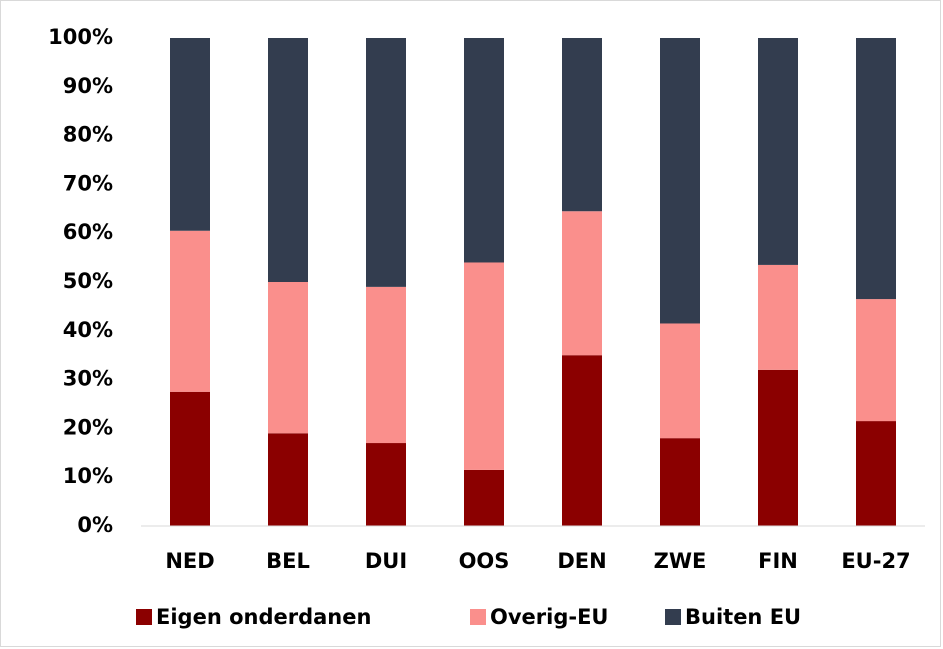 Image resolution: width=943 pixels, height=649 pixels. Describe the element at coordinates (88, 135) in the screenshot. I see `y-tick-label: 80%` at that location.